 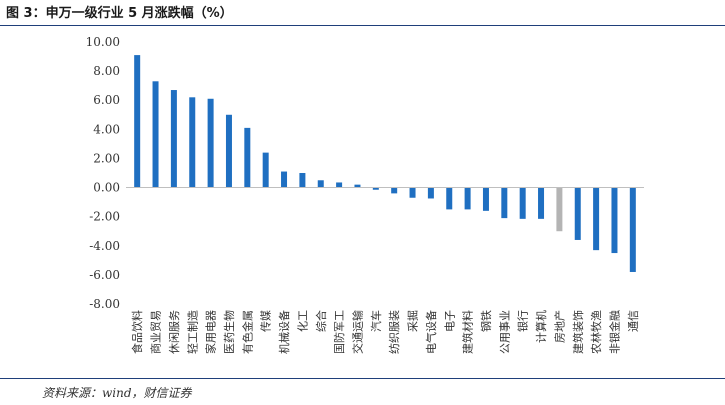 I want to click on figure-title: 图 3：申万一级行业 5 月涨跌幅（%）, so click(x=119, y=13).